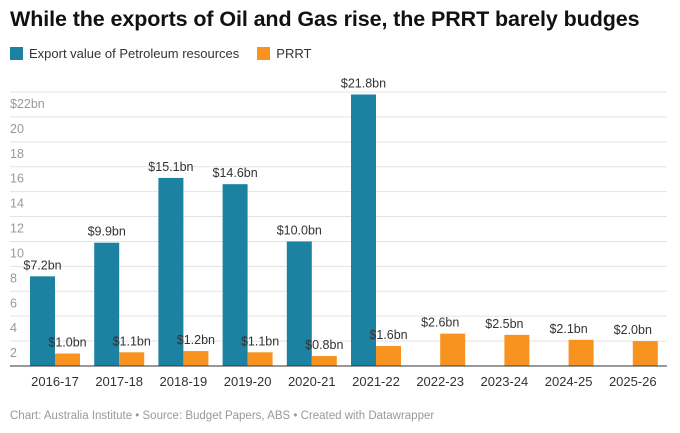  I want to click on y-tick-label: 16, so click(17, 179).